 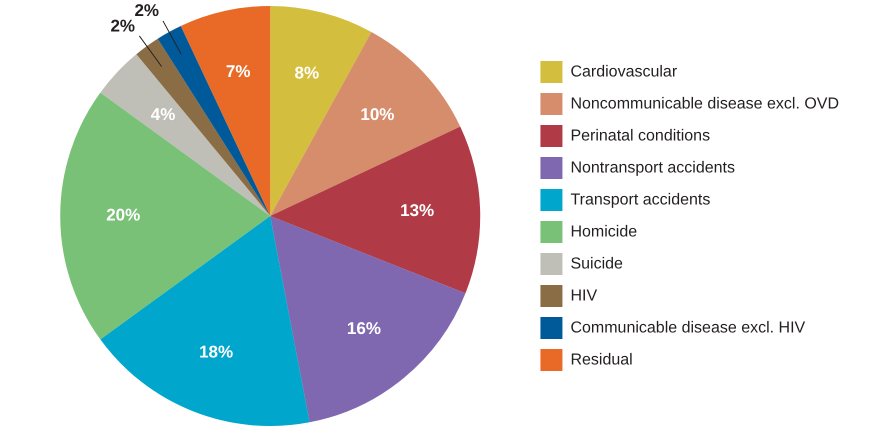 What do you see at coordinates (163, 114) in the screenshot?
I see `data-label: 4%` at bounding box center [163, 114].